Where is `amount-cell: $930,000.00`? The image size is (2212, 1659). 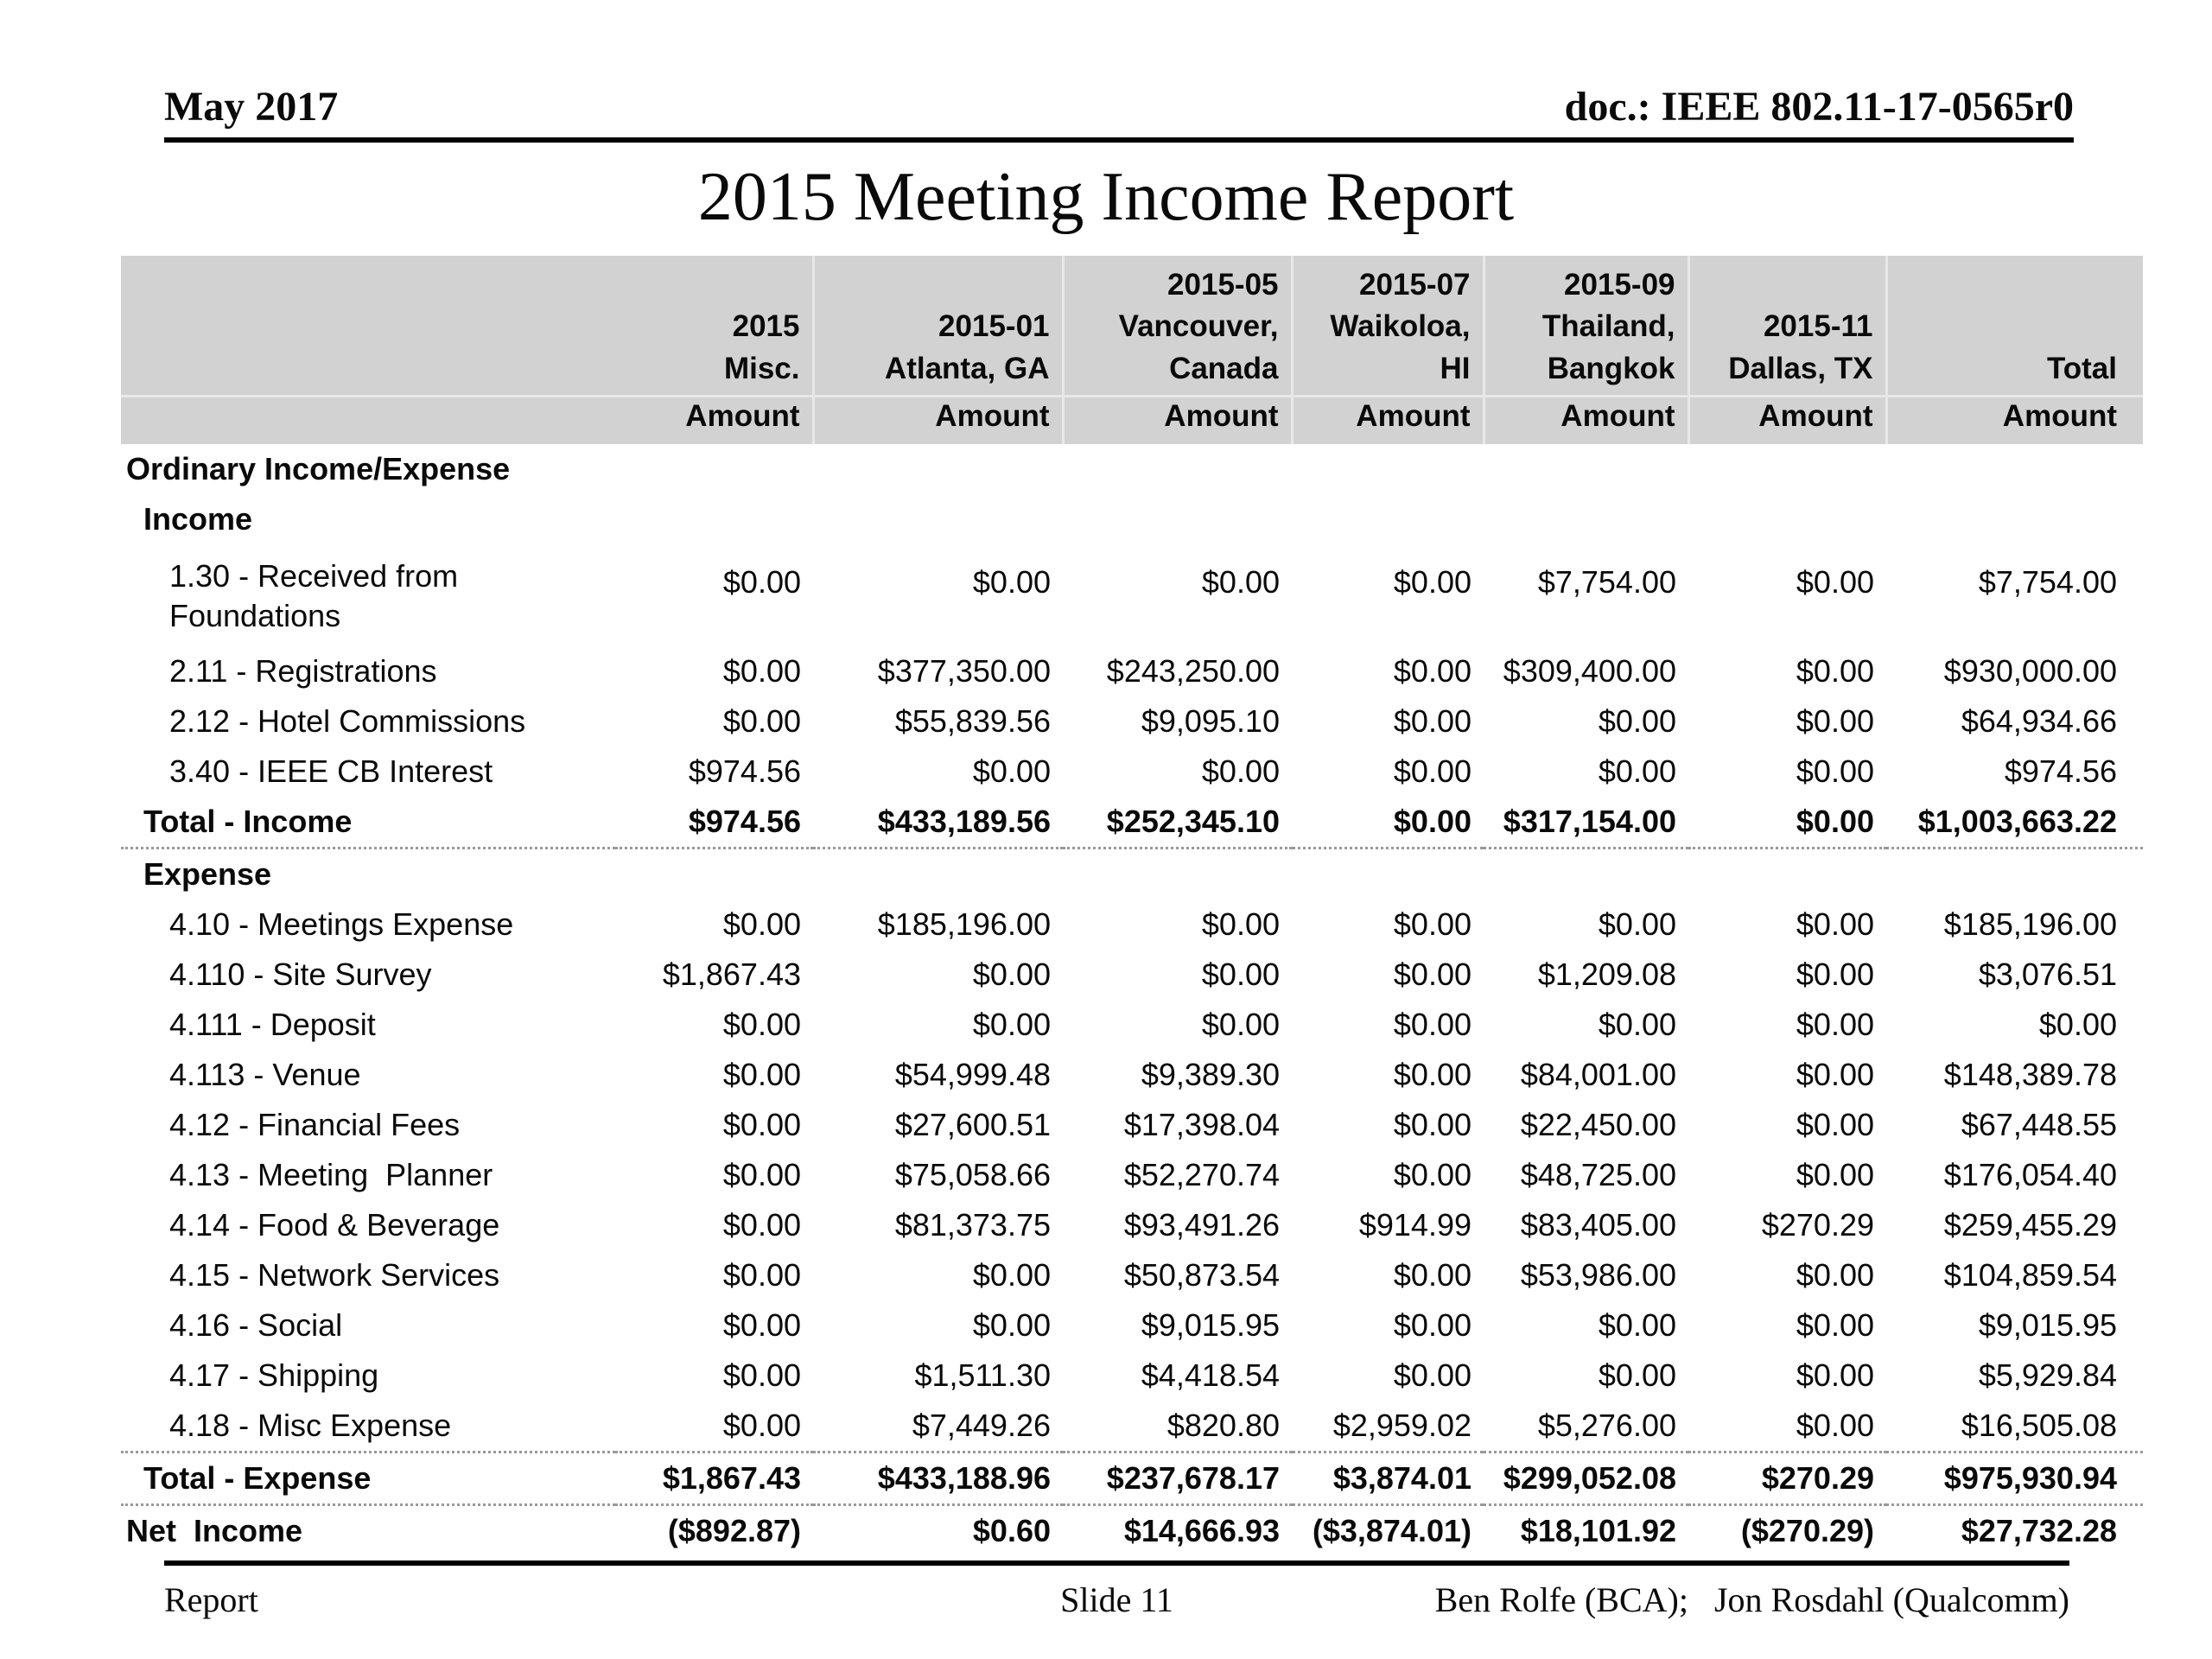
amount-cell: $930,000.00 is located at coordinates (2030, 670).